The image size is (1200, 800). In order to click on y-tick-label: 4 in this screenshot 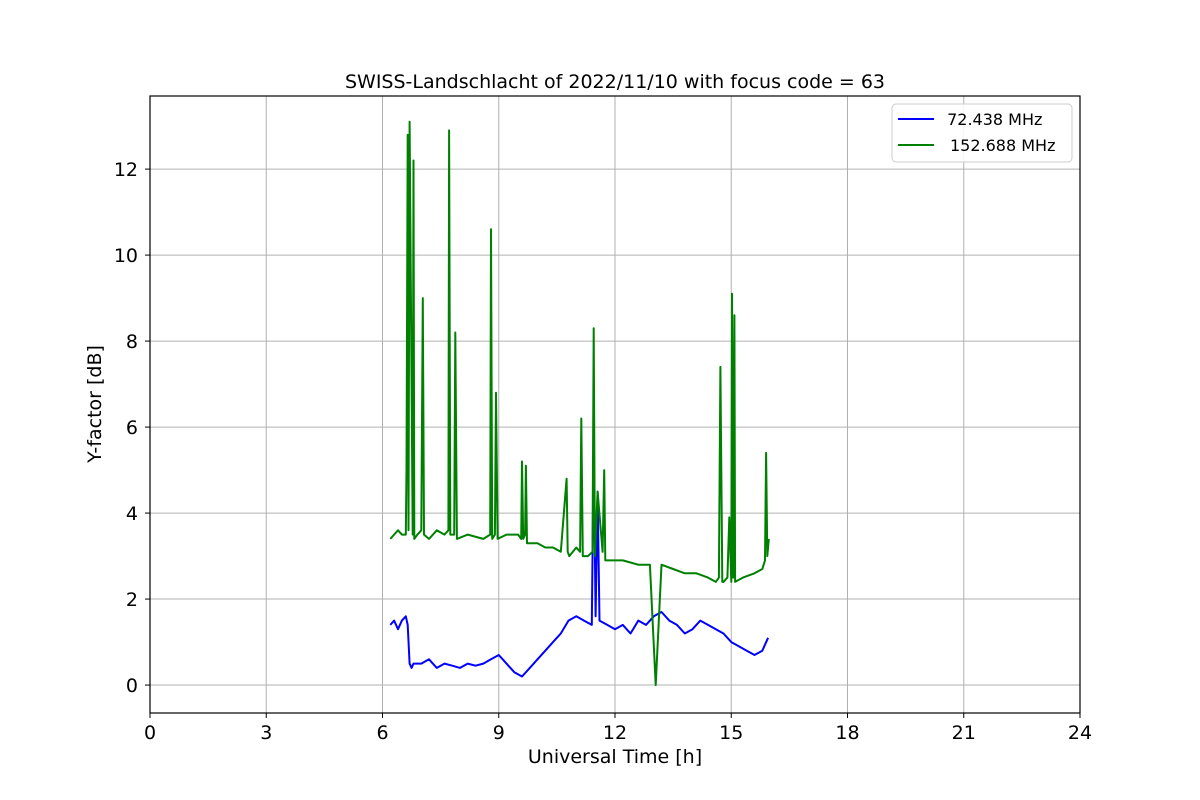, I will do `click(132, 514)`.